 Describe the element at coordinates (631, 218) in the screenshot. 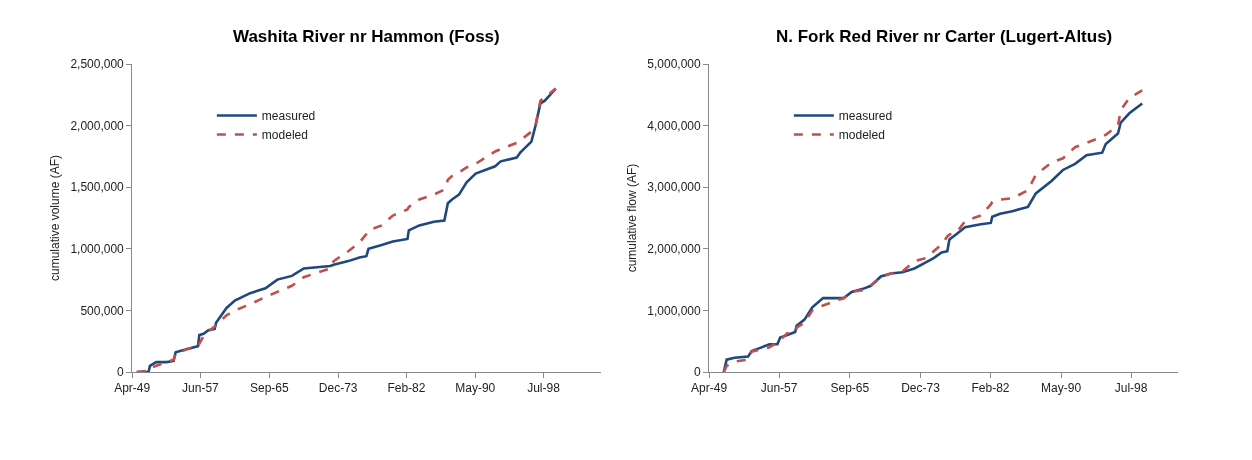

I see `y-axis-title: cumulative flow (AF)` at that location.